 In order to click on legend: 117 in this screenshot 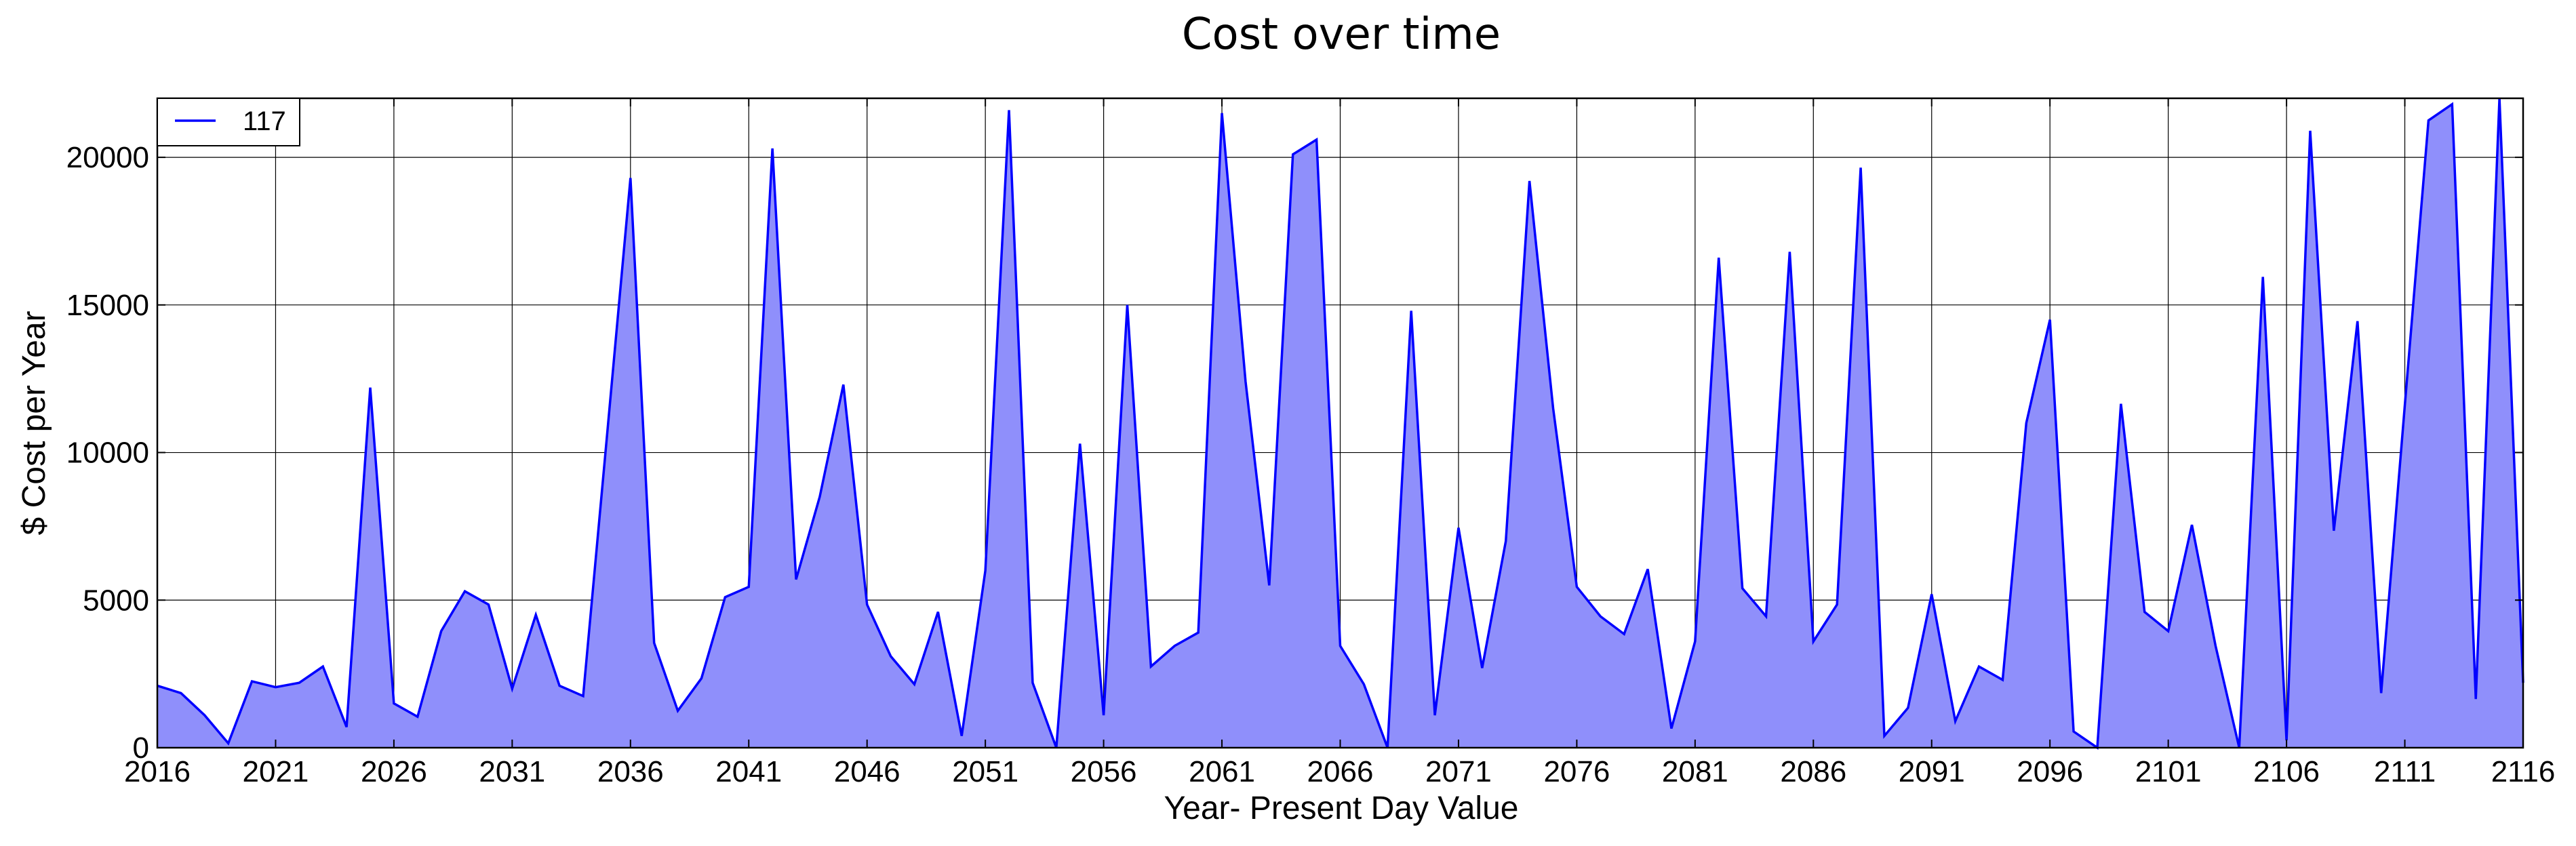, I will do `click(228, 122)`.